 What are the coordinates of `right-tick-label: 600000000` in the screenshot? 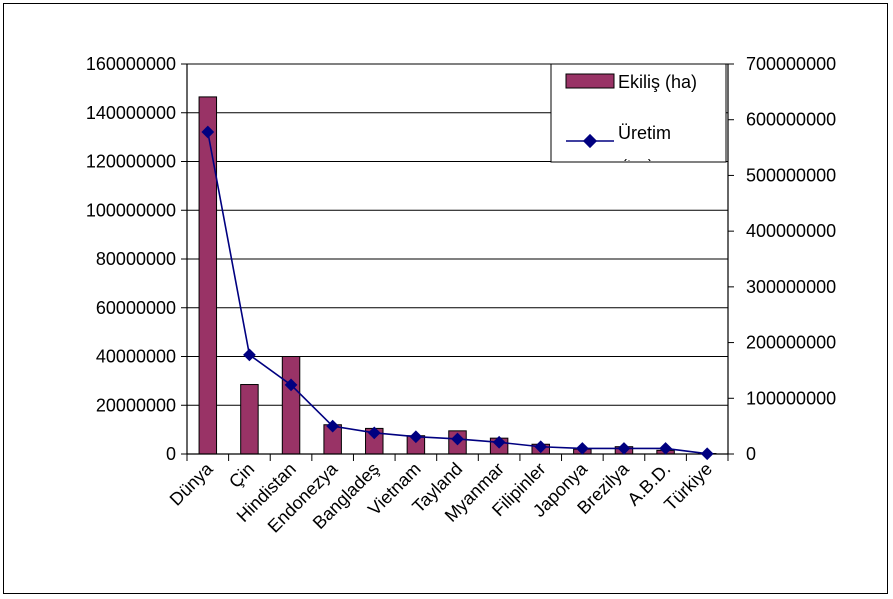 It's located at (791, 120).